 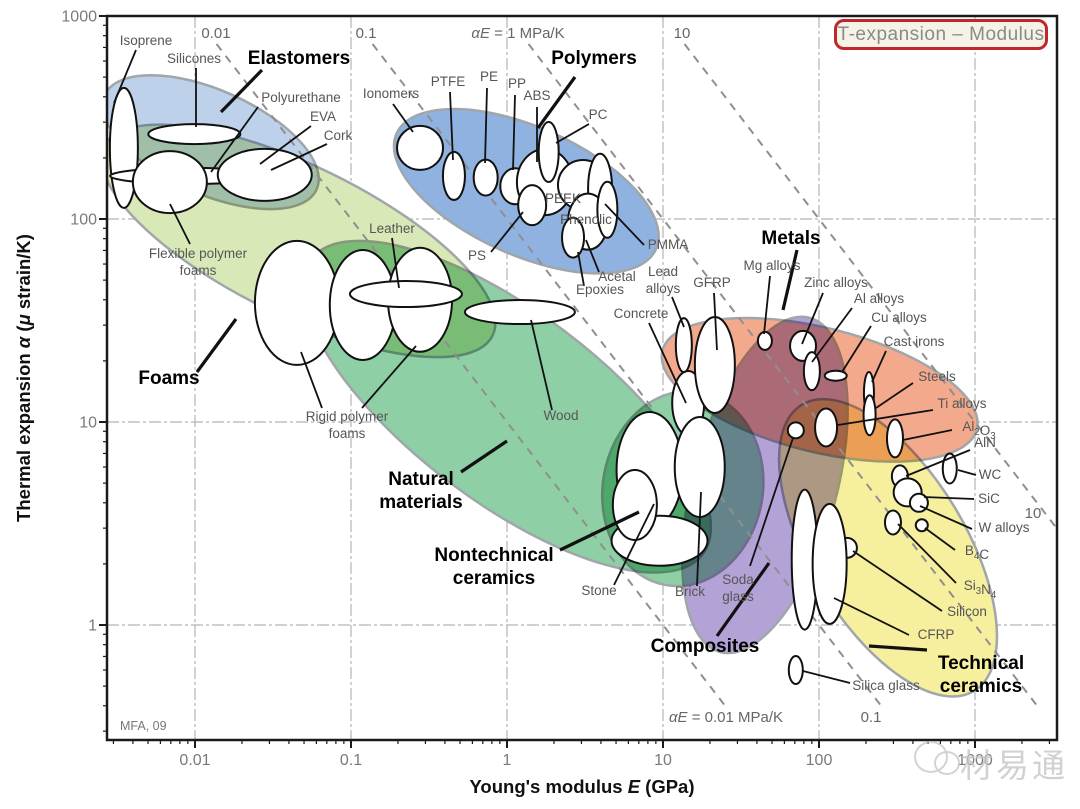 What do you see at coordinates (194, 58) in the screenshot?
I see `label-silicones: Silicones` at bounding box center [194, 58].